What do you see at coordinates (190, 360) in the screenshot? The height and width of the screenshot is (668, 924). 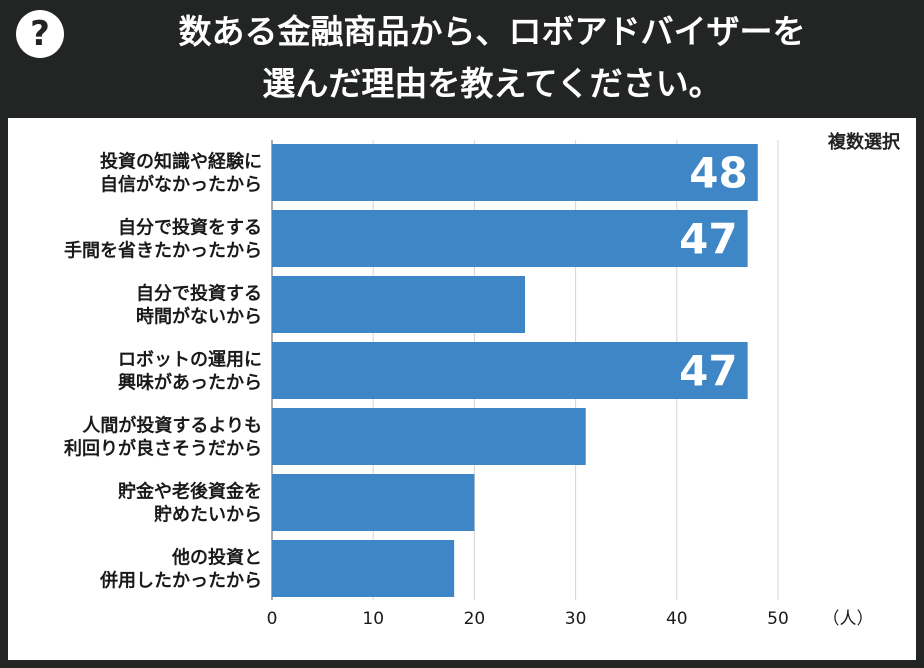 I see `category-label-4-line-1: ロボットの運用に` at bounding box center [190, 360].